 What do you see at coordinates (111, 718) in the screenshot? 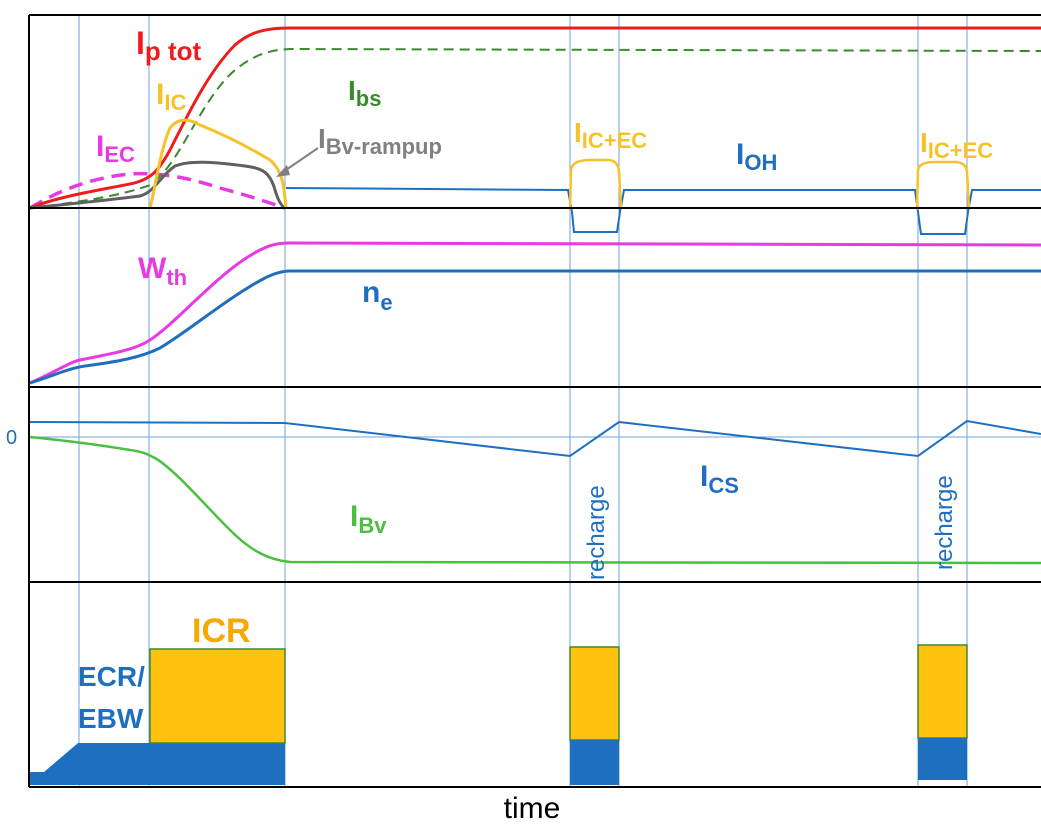
I see `label-ebw: EBW` at bounding box center [111, 718].